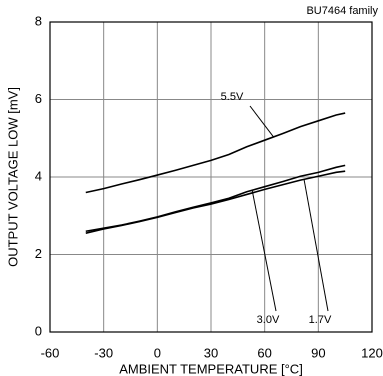 The height and width of the screenshot is (376, 383). What do you see at coordinates (38, 98) in the screenshot?
I see `y-tick-label: 6` at bounding box center [38, 98].